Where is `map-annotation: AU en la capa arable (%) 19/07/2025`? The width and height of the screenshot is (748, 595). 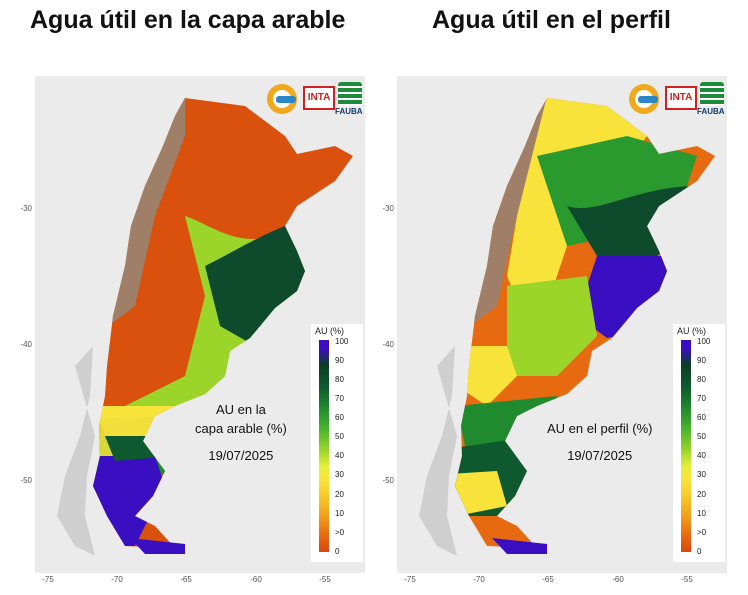
map-annotation: AU en la capa arable (%) 19/07/2025 is located at coordinates (241, 432).